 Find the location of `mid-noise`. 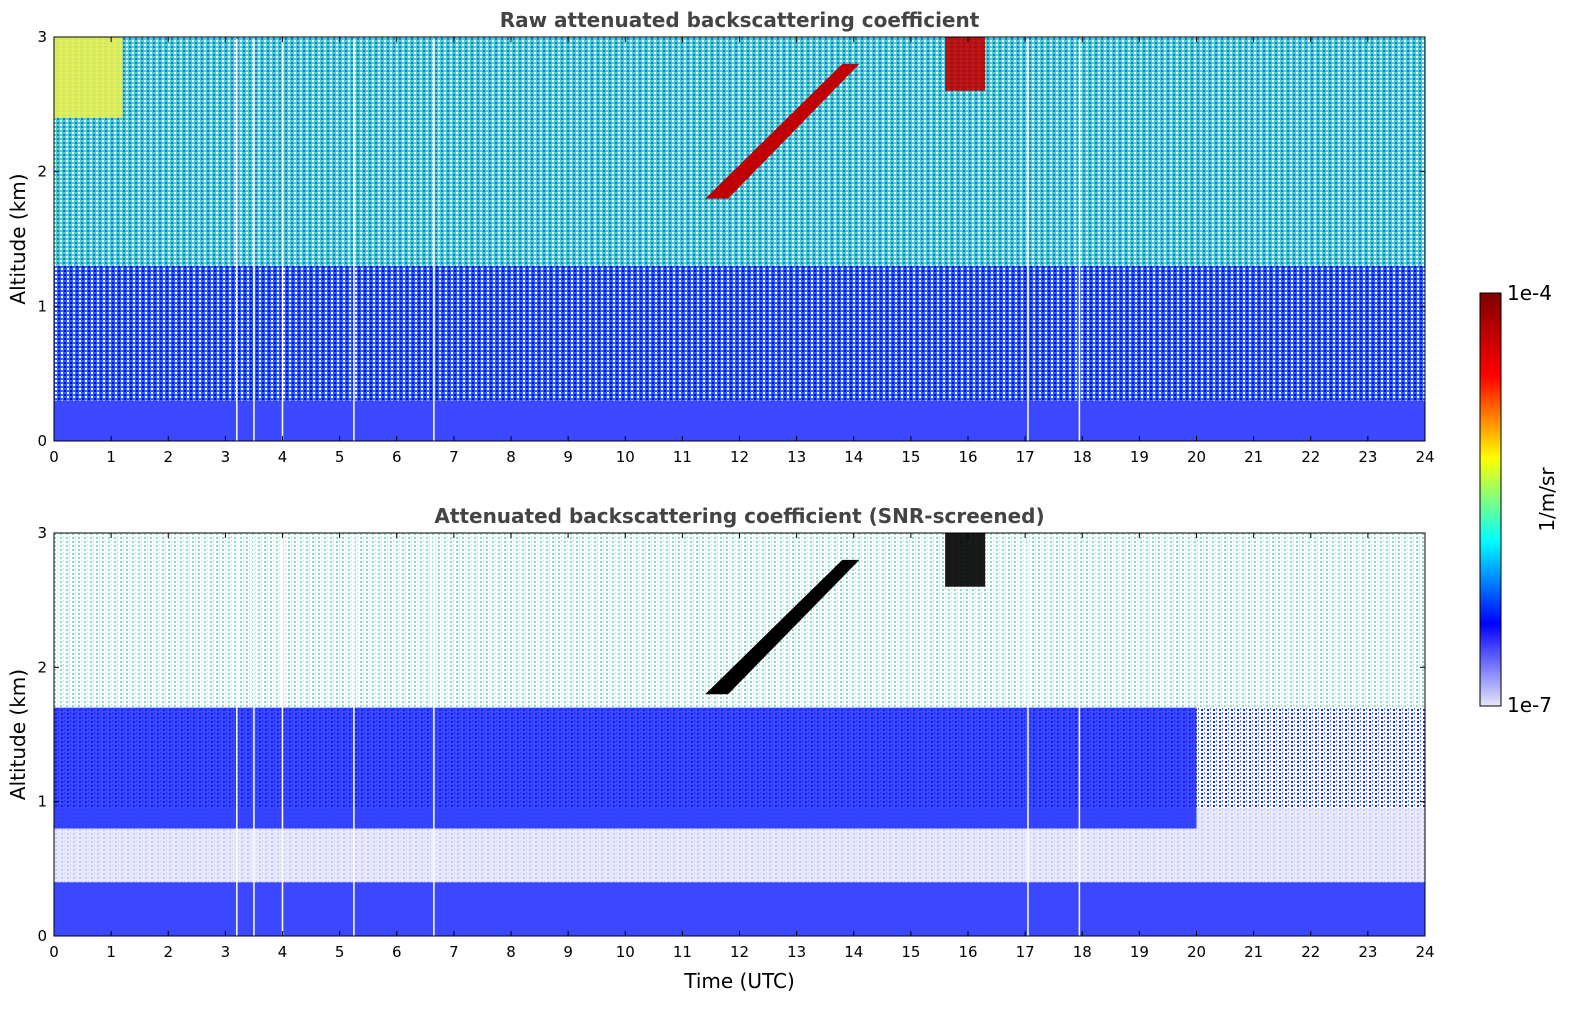

mid-noise is located at coordinates (739, 333).